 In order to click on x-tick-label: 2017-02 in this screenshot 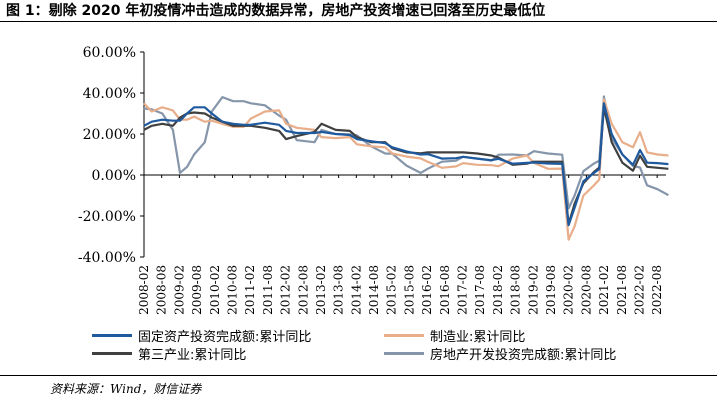, I will do `click(463, 290)`.